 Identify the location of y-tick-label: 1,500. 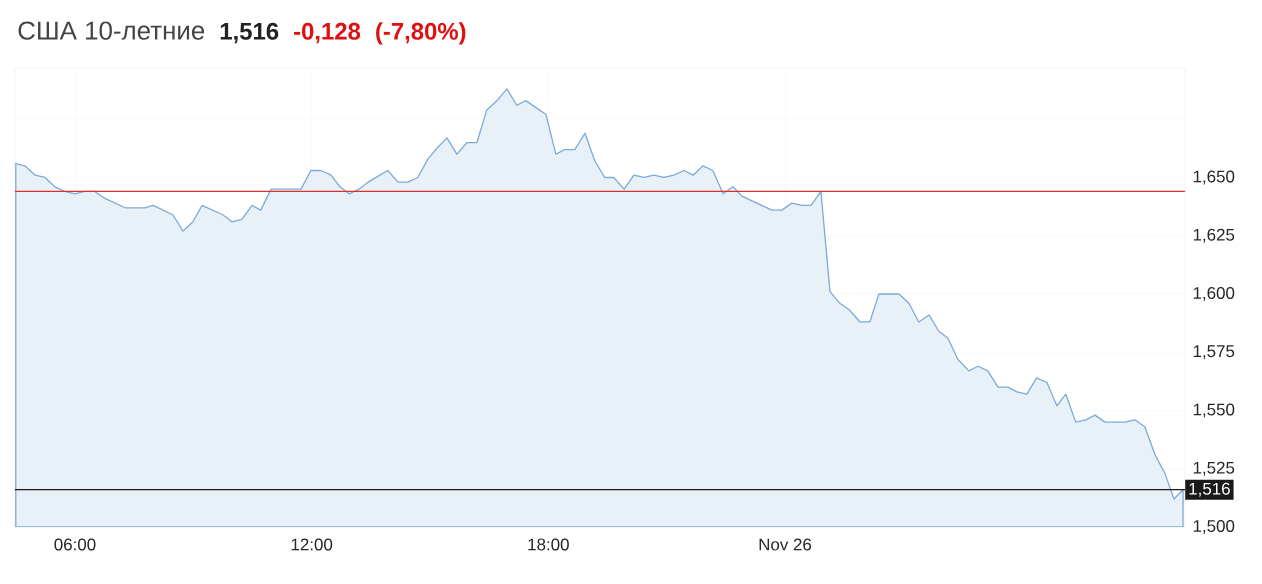
(1214, 526).